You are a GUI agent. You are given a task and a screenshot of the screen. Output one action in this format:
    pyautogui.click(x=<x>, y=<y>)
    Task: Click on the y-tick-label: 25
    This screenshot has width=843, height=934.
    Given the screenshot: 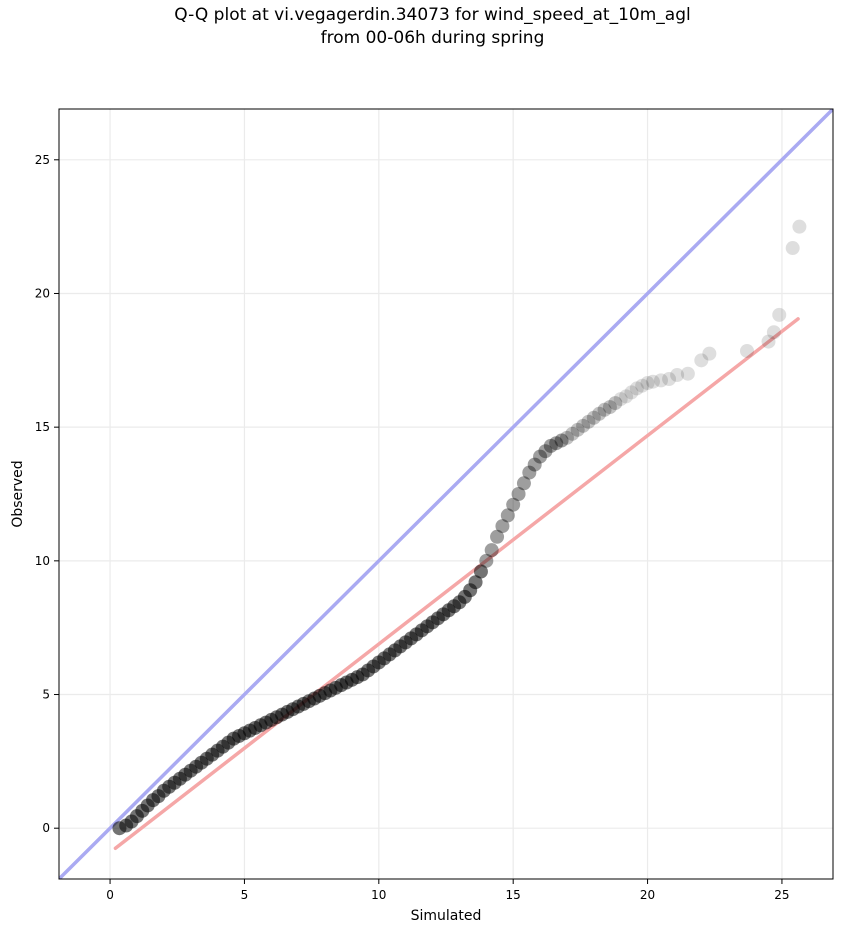 What is the action you would take?
    pyautogui.click(x=42, y=160)
    